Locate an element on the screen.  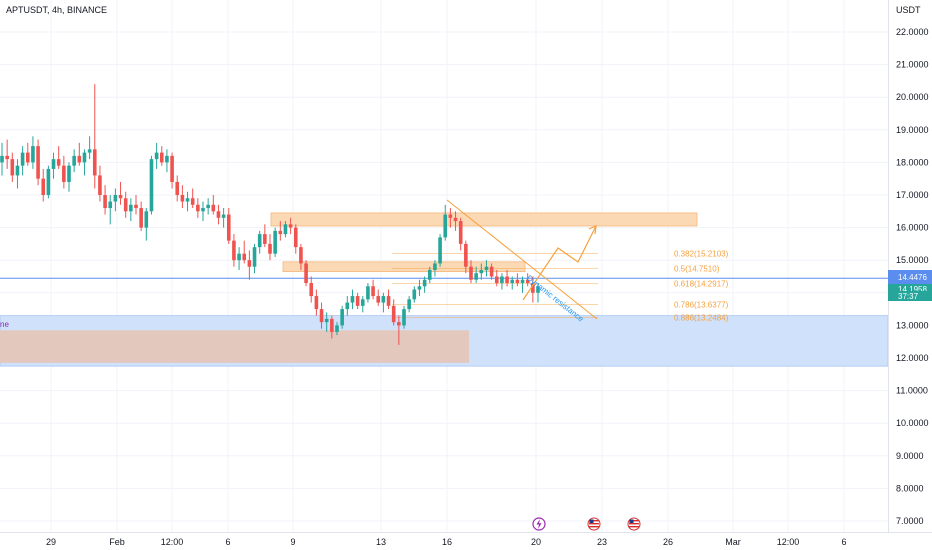
fib-level-label: 0.886(13.2484) is located at coordinates (701, 317).